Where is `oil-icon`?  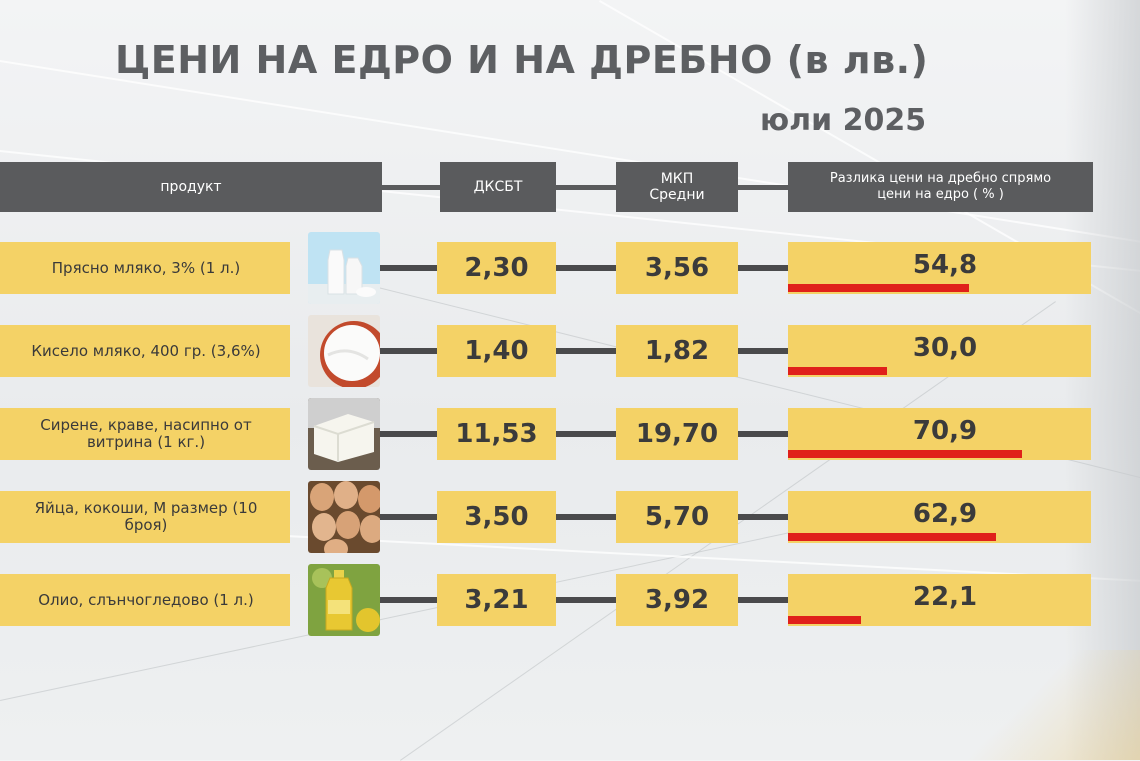
oil-icon is located at coordinates (344, 600).